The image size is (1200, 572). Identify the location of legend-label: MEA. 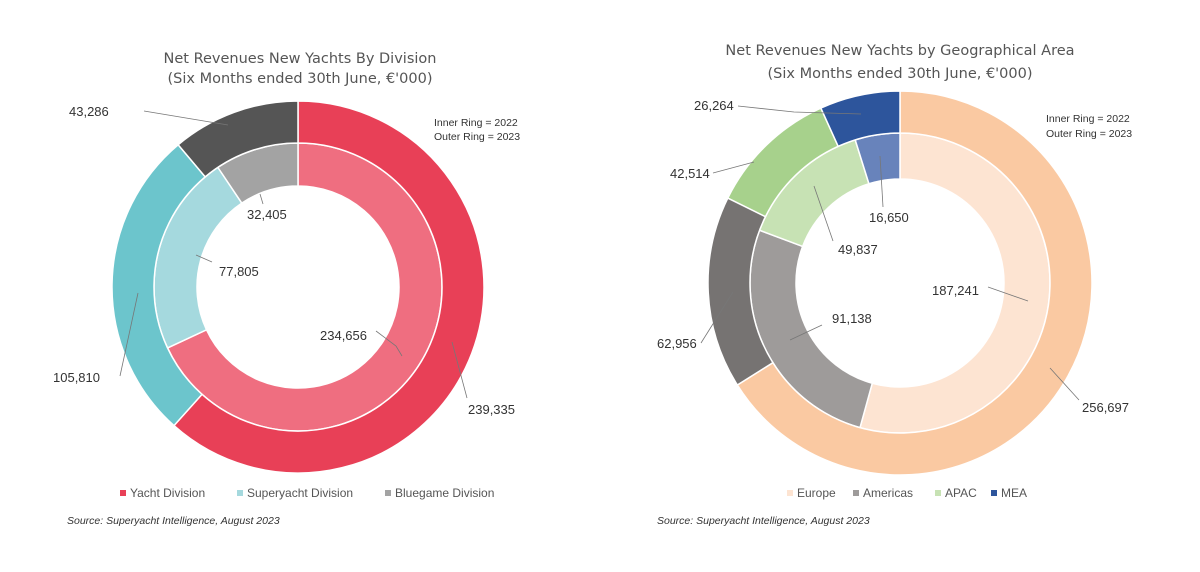
(1014, 493).